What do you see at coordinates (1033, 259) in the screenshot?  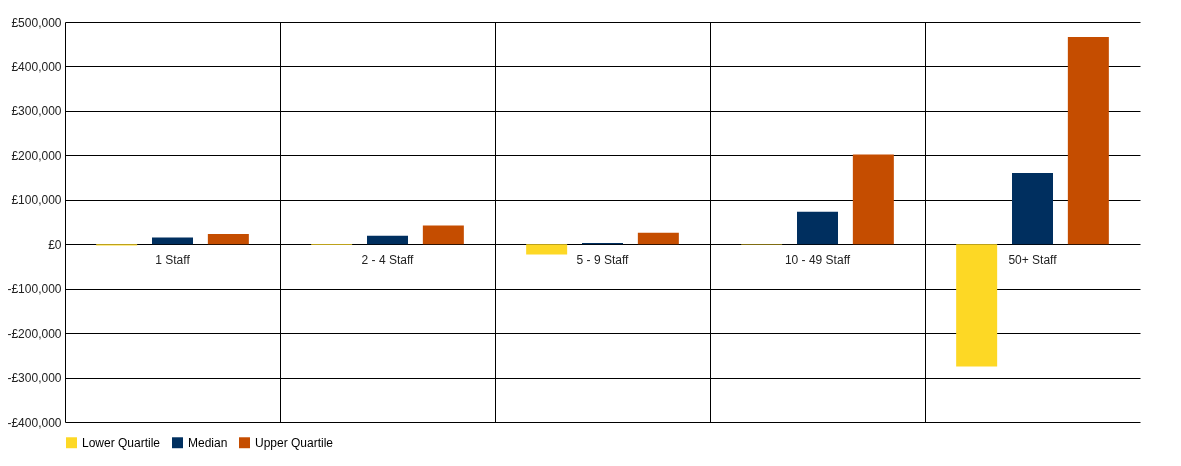 I see `x-tick-label: 50+ Staff` at bounding box center [1033, 259].